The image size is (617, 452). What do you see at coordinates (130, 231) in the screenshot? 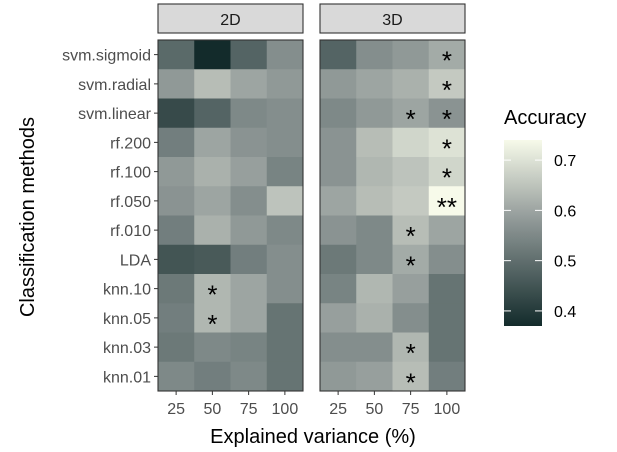
I see `y-tick-label: rf.010` at bounding box center [130, 231].